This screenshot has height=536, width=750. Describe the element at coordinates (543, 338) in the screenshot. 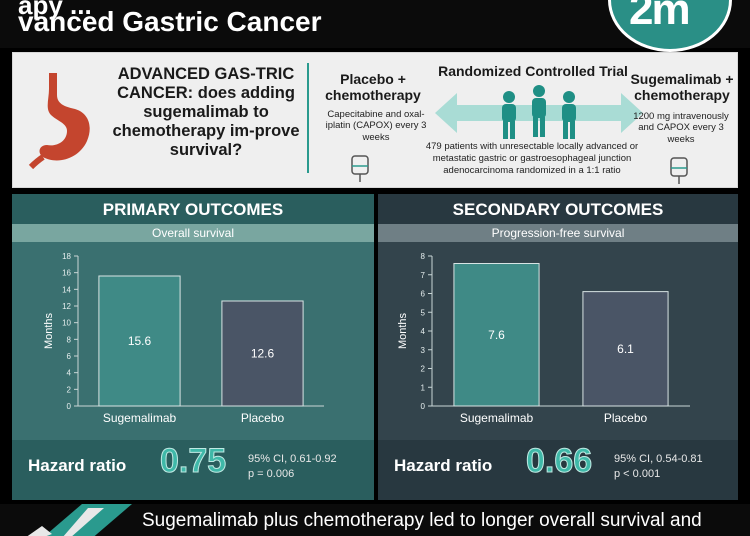

I see `progression-free-survival-chart: 0 1 2 3 4 5 6 7 8 Months 7.6 Sugemalimab 6.1 Placebo` at that location.